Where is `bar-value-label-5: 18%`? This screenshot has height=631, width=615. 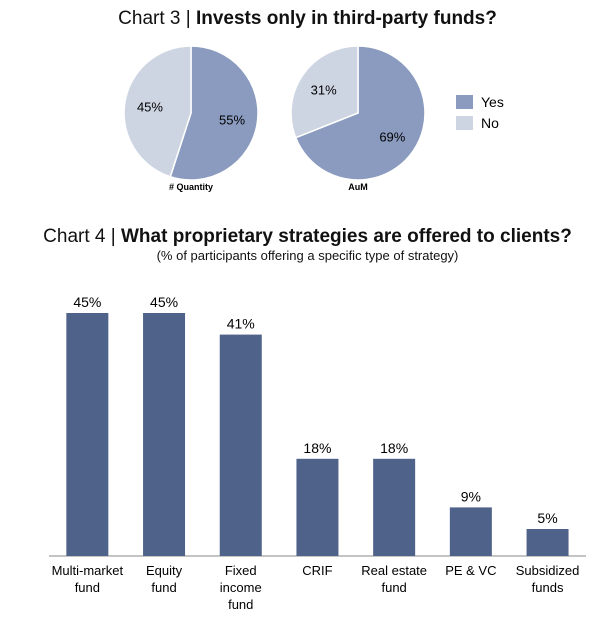 bar-value-label-5: 18% is located at coordinates (394, 448).